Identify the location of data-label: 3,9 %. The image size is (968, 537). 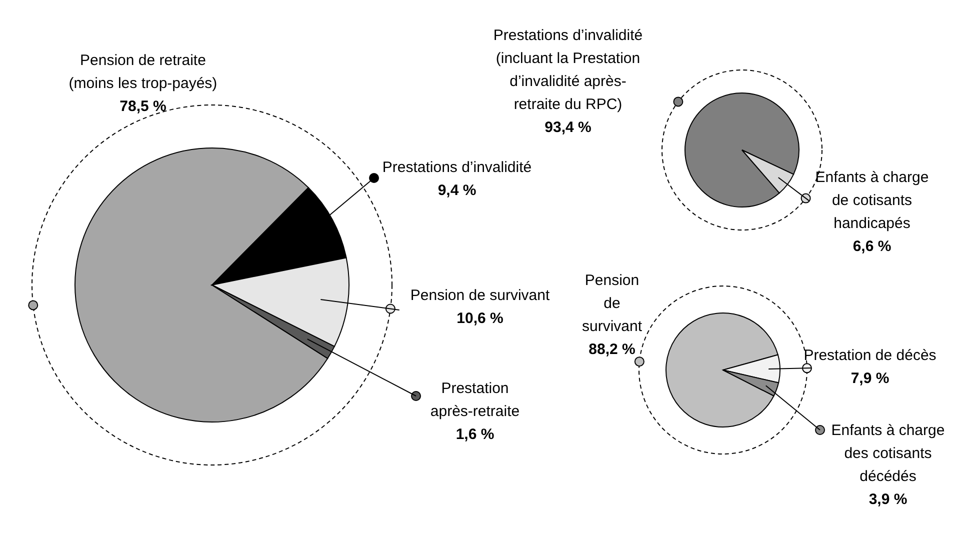
(888, 499).